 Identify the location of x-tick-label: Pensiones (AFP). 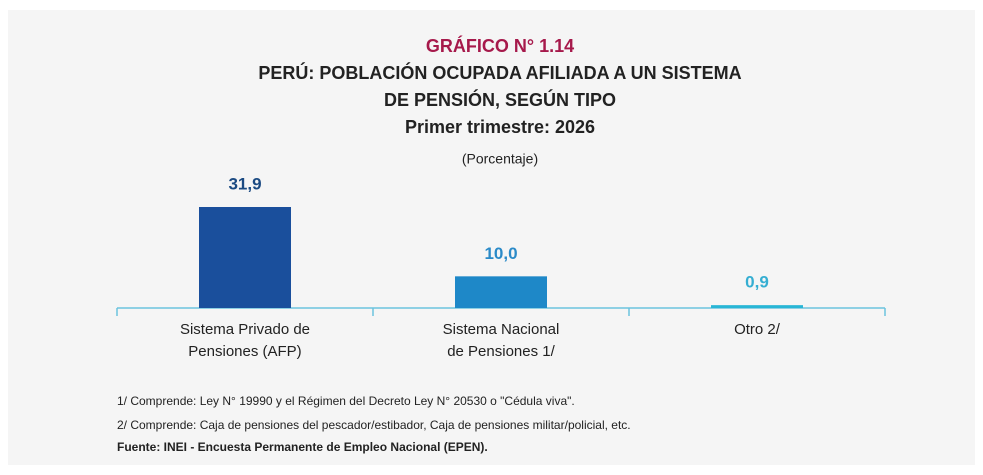
(244, 351).